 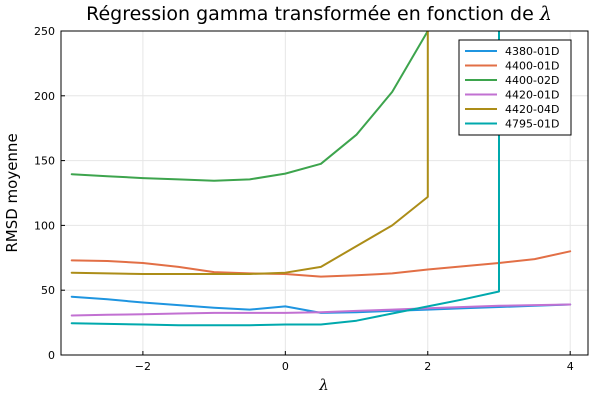 I want to click on x-axis-label: λ, so click(x=323, y=385).